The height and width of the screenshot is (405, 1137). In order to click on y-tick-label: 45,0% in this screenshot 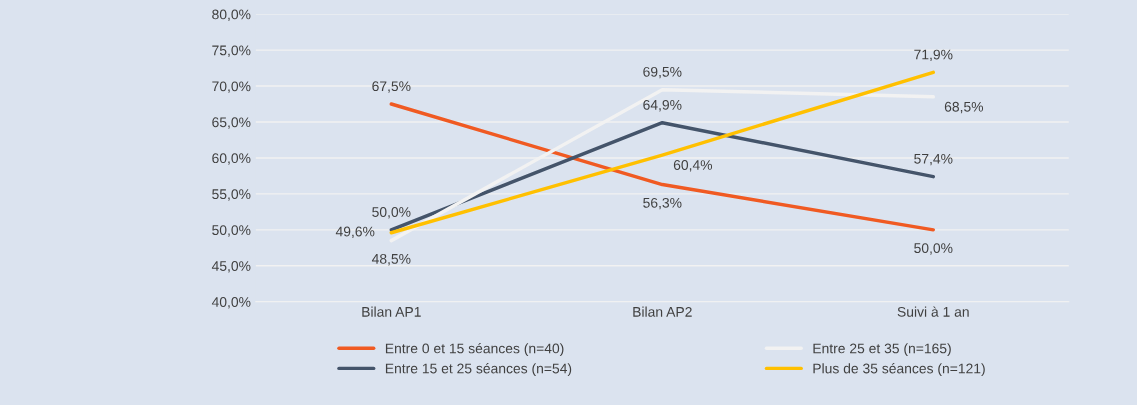, I will do `click(231, 267)`.